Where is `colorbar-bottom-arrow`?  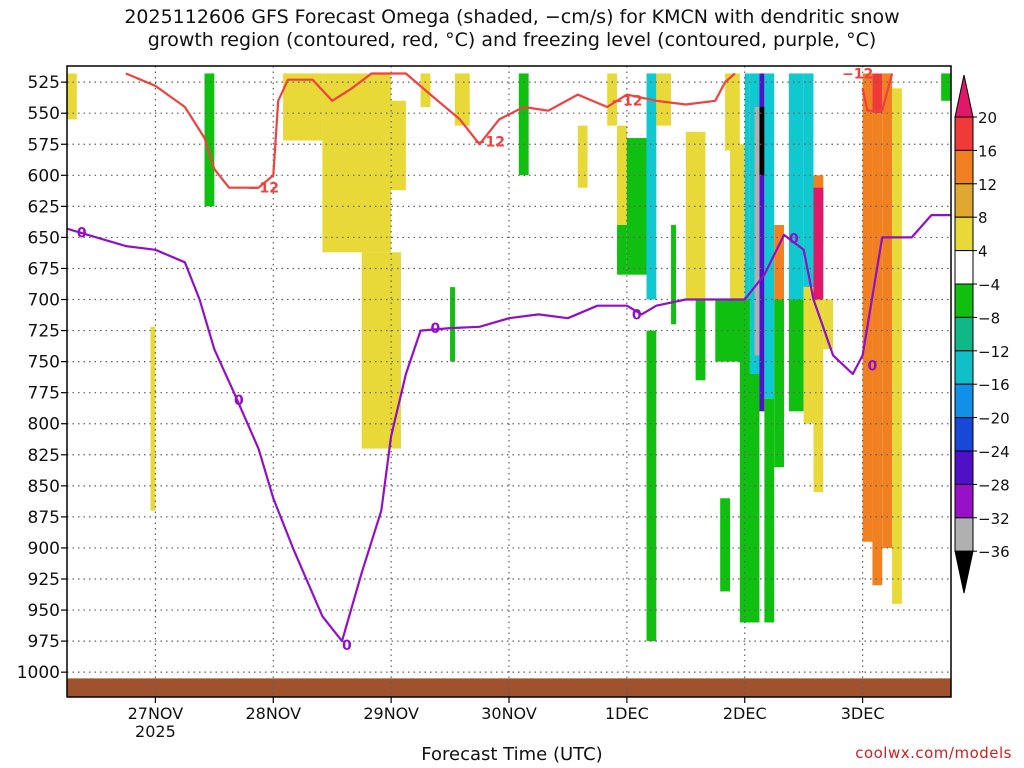
colorbar-bottom-arrow is located at coordinates (964, 572).